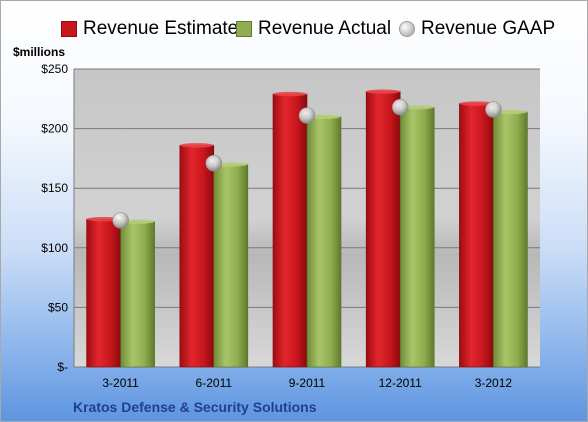 Image resolution: width=588 pixels, height=422 pixels. What do you see at coordinates (400, 383) in the screenshot?
I see `x-tick-label: 12-2011` at bounding box center [400, 383].